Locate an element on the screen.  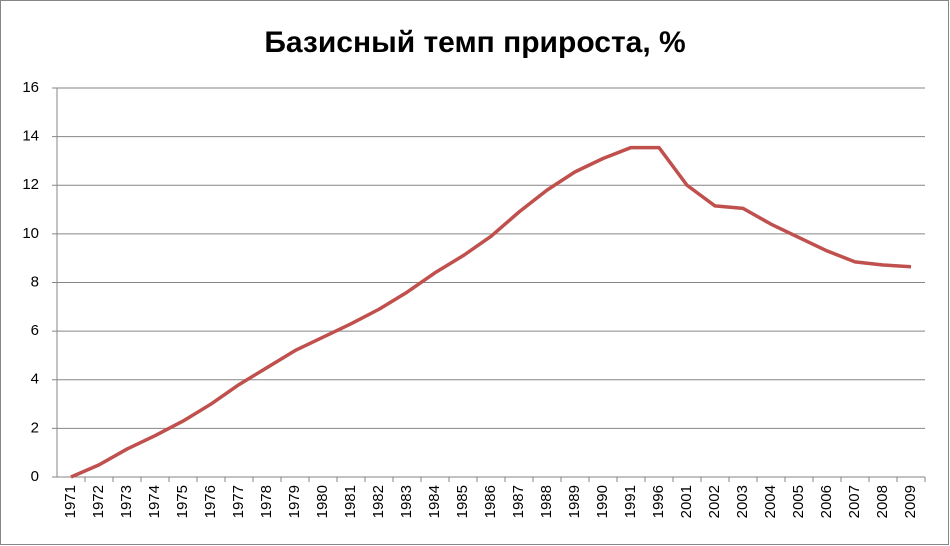
x-tick-label: 1975 is located at coordinates (182, 501).